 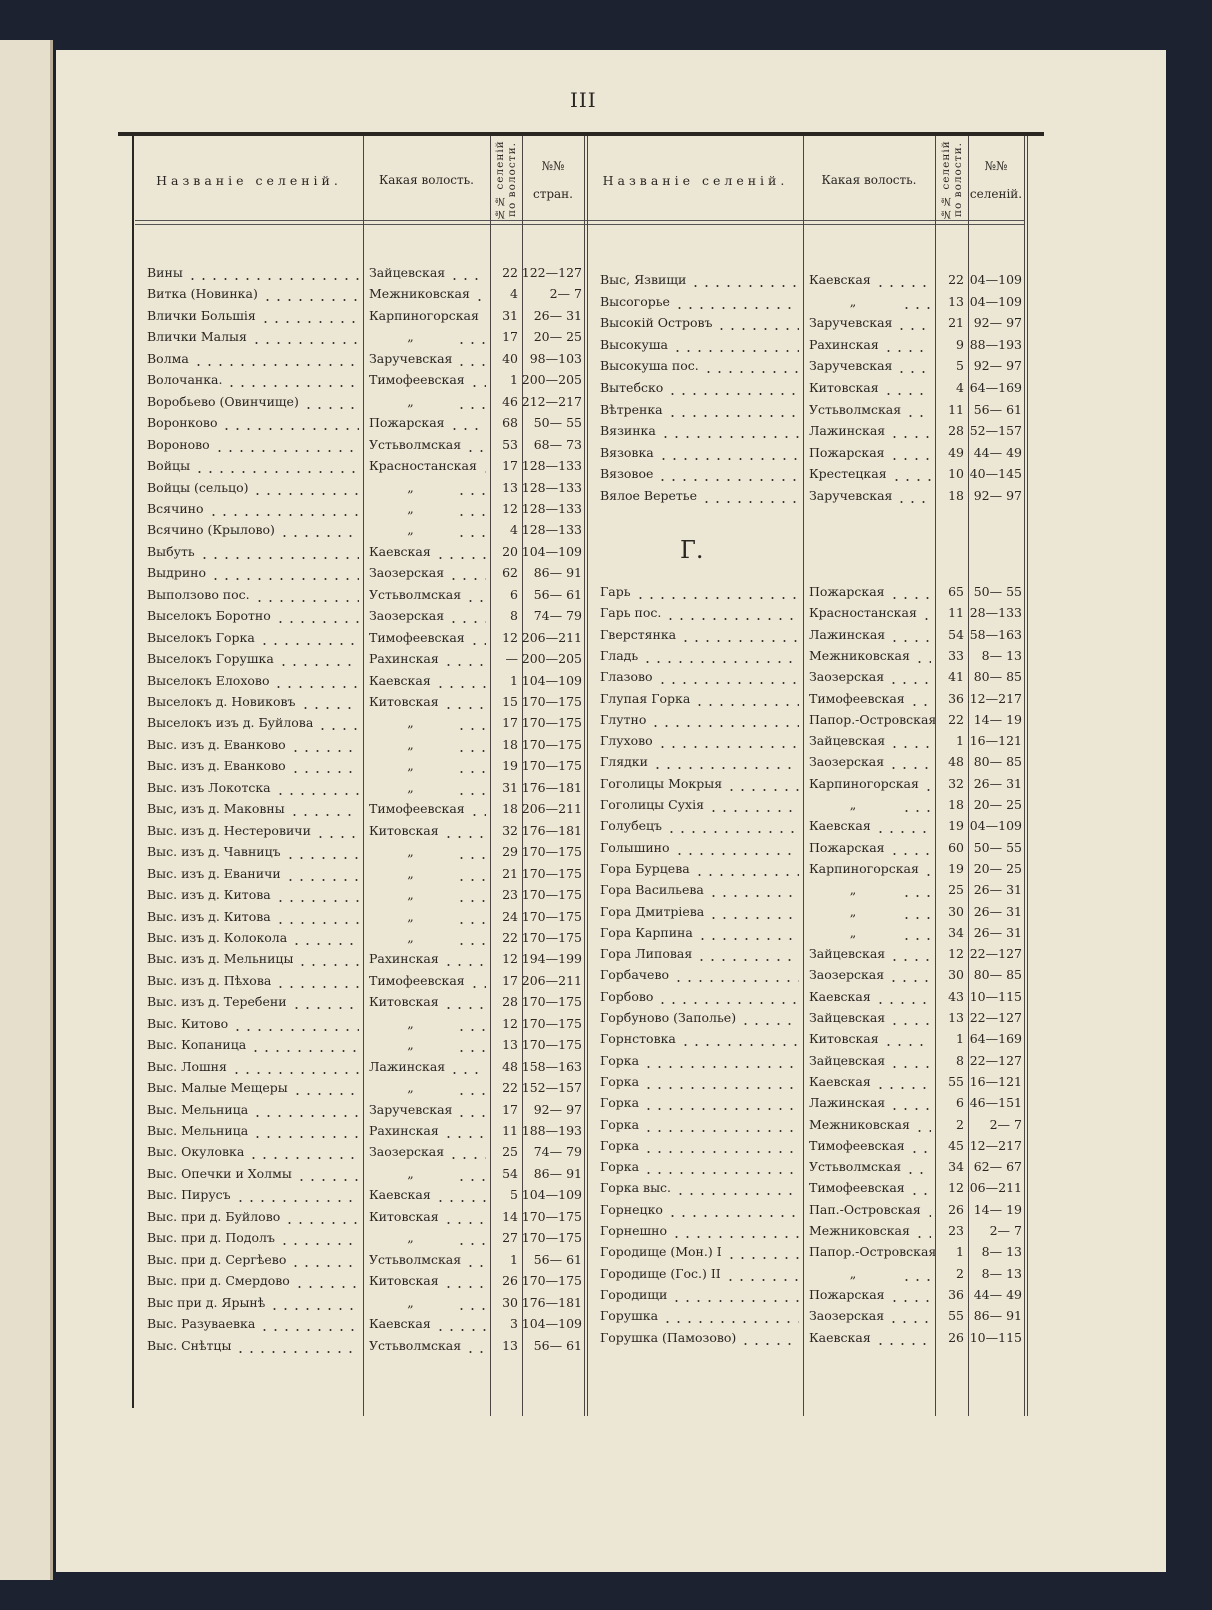 I want to click on settlement-name: Выс. изъ д. Еванково, so click(x=216, y=744).